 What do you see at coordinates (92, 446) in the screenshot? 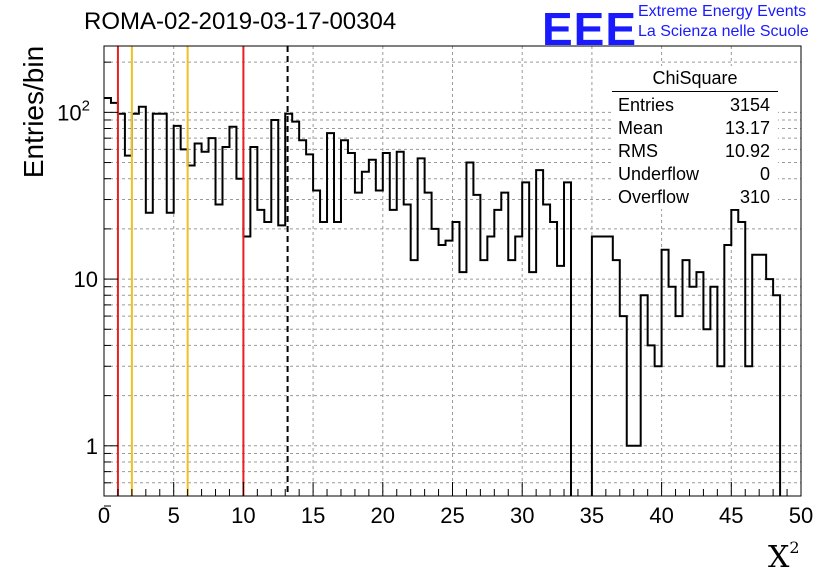
I see `y-tick-label: 1` at bounding box center [92, 446].